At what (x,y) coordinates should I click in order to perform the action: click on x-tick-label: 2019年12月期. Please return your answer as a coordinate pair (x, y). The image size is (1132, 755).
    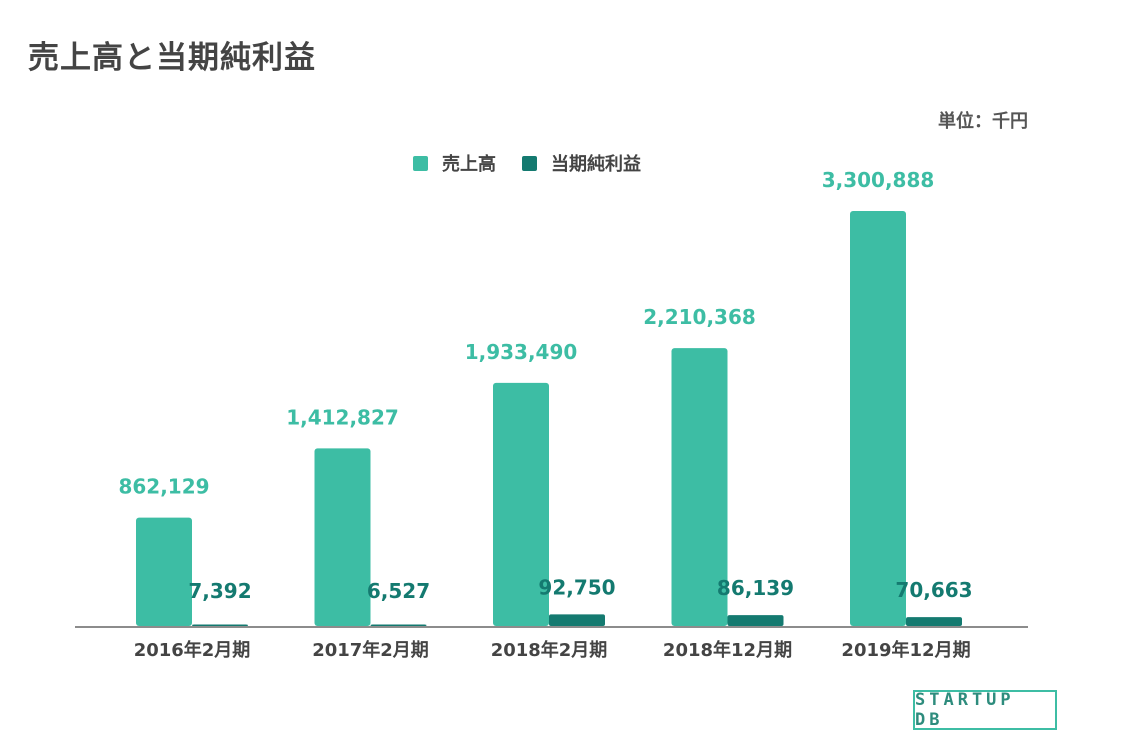
    Looking at the image, I should click on (905, 650).